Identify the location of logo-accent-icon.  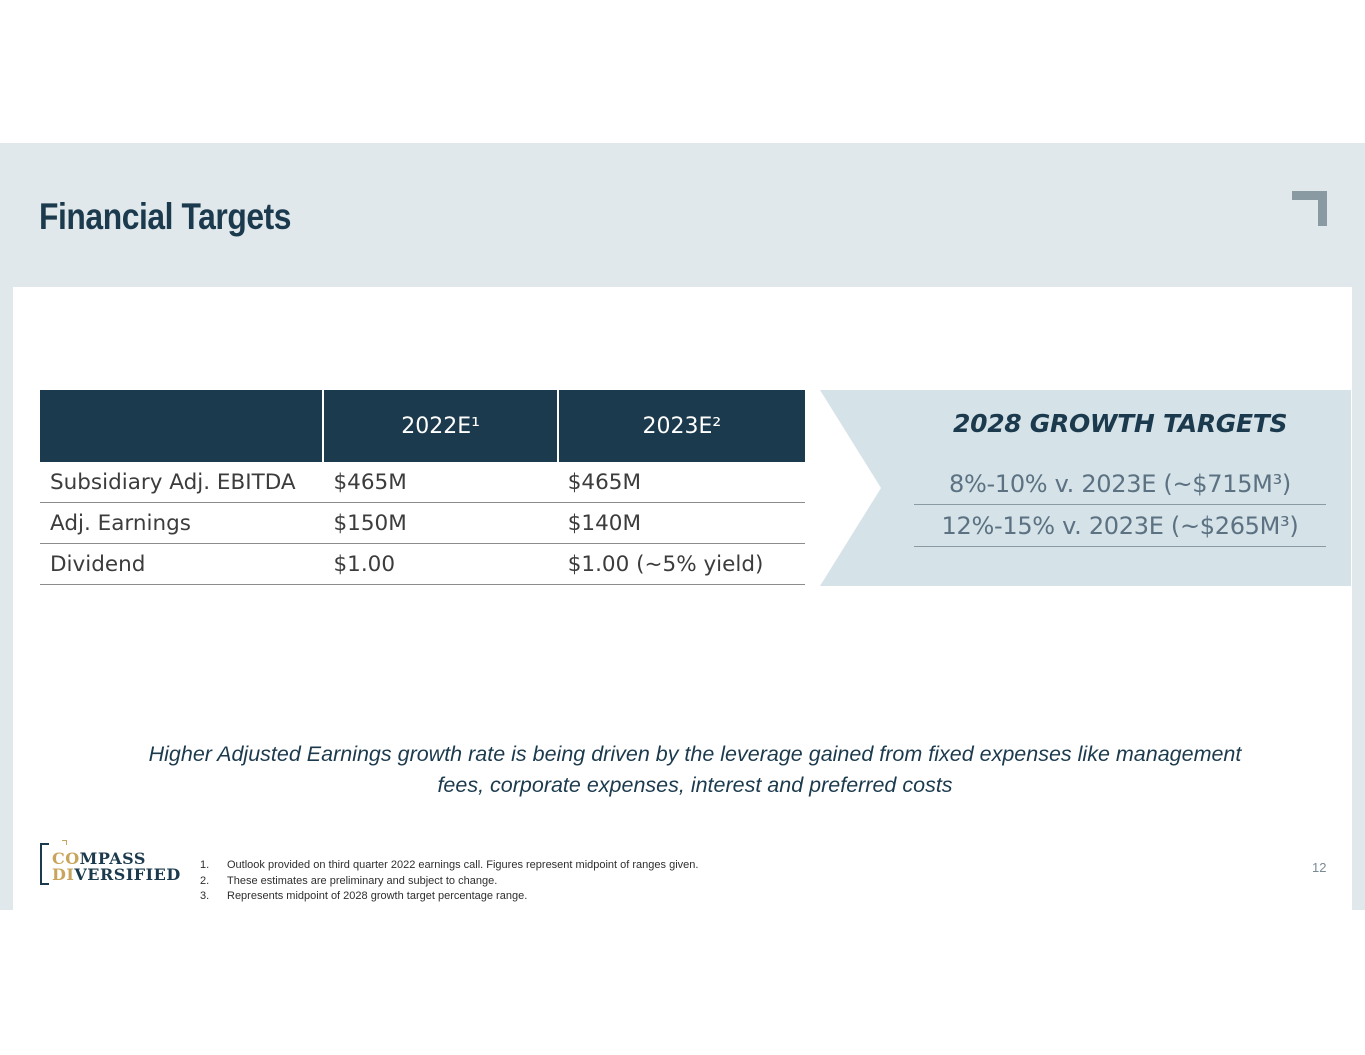
(64, 842).